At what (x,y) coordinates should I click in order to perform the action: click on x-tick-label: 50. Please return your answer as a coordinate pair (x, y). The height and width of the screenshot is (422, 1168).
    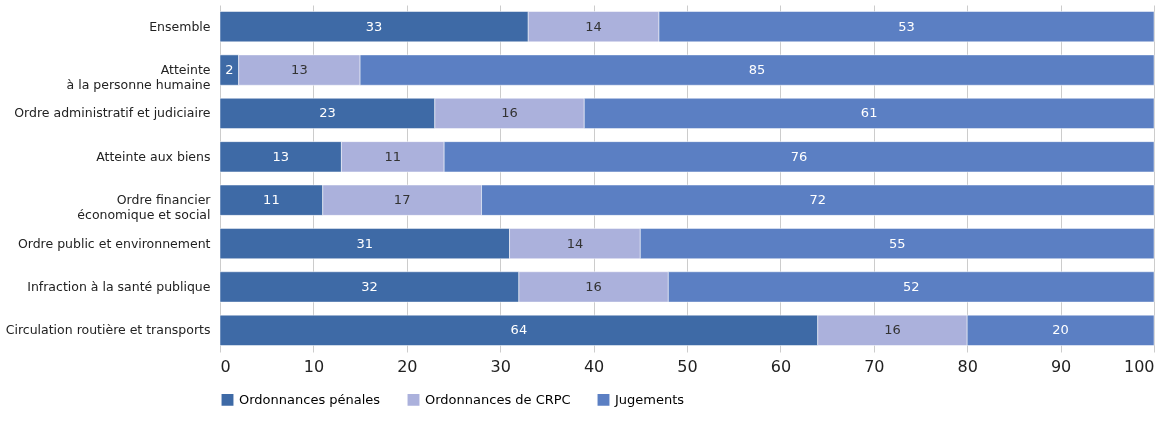
    Looking at the image, I should click on (687, 366).